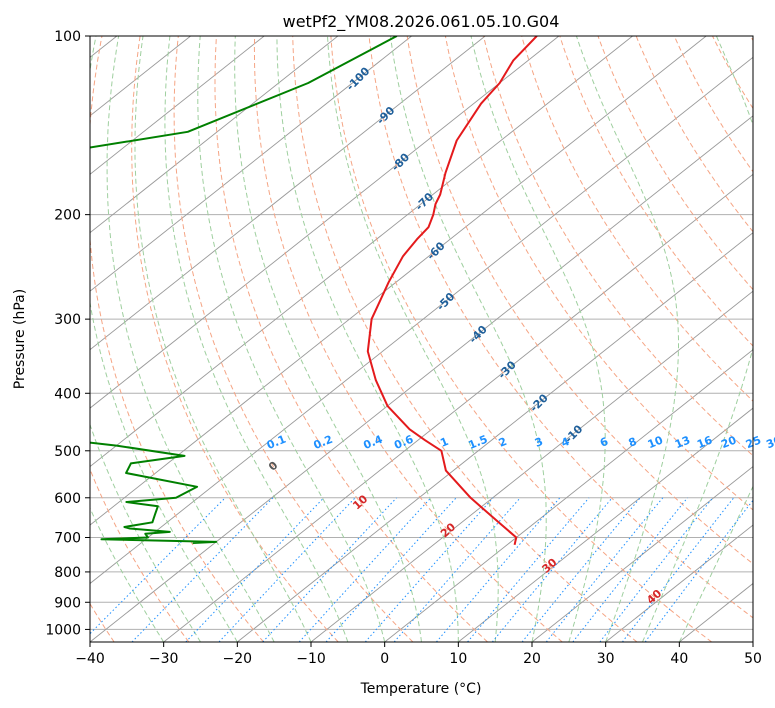  I want to click on x-tick-label: 20, so click(532, 659).